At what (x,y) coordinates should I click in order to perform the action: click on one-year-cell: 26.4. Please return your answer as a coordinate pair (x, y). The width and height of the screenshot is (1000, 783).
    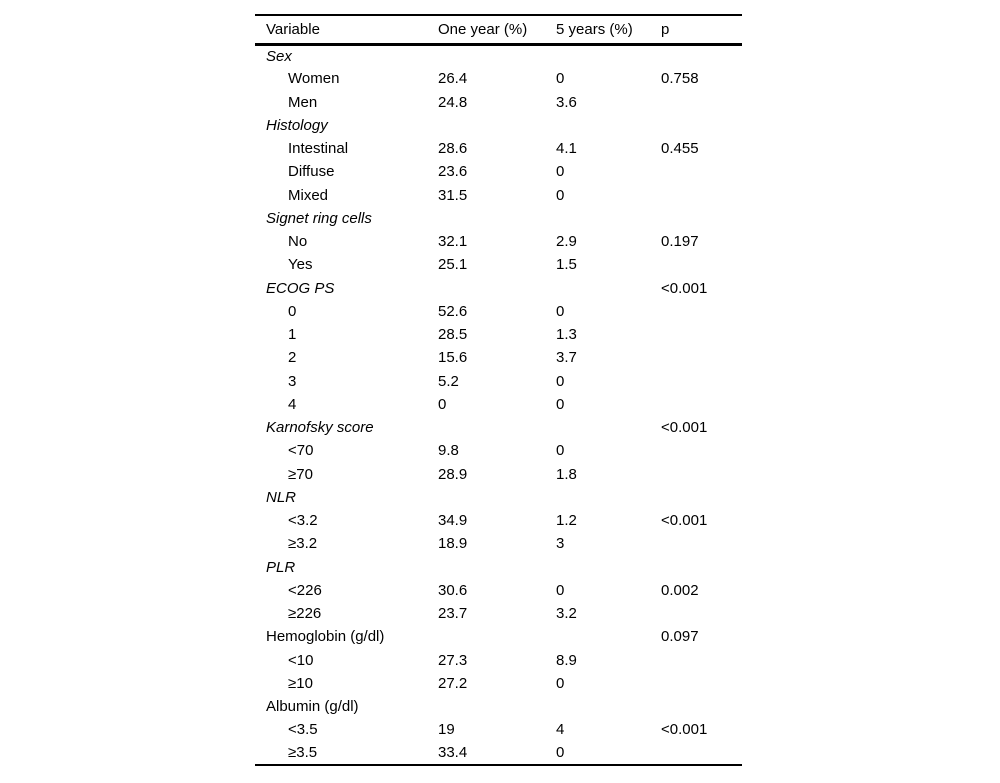
    Looking at the image, I should click on (453, 79).